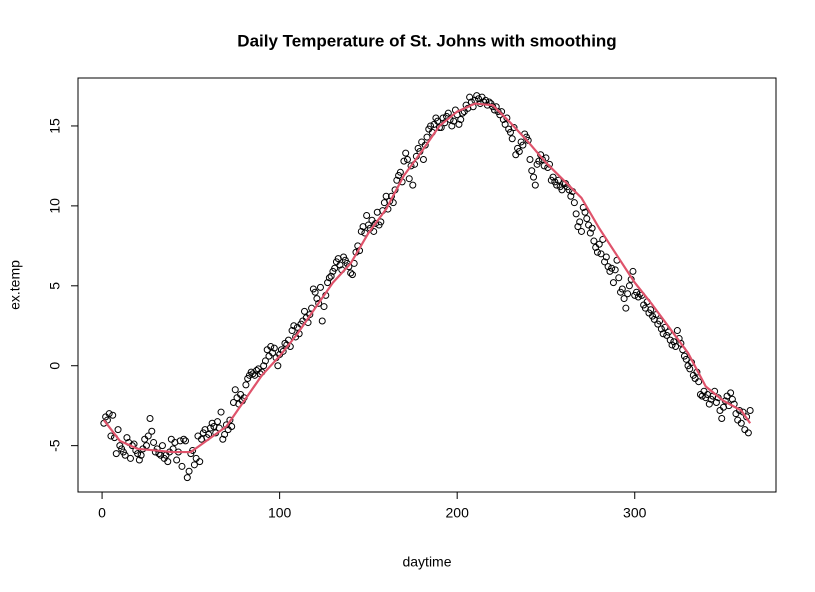 This screenshot has width=815, height=592. I want to click on x-tick-label: 100, so click(280, 513).